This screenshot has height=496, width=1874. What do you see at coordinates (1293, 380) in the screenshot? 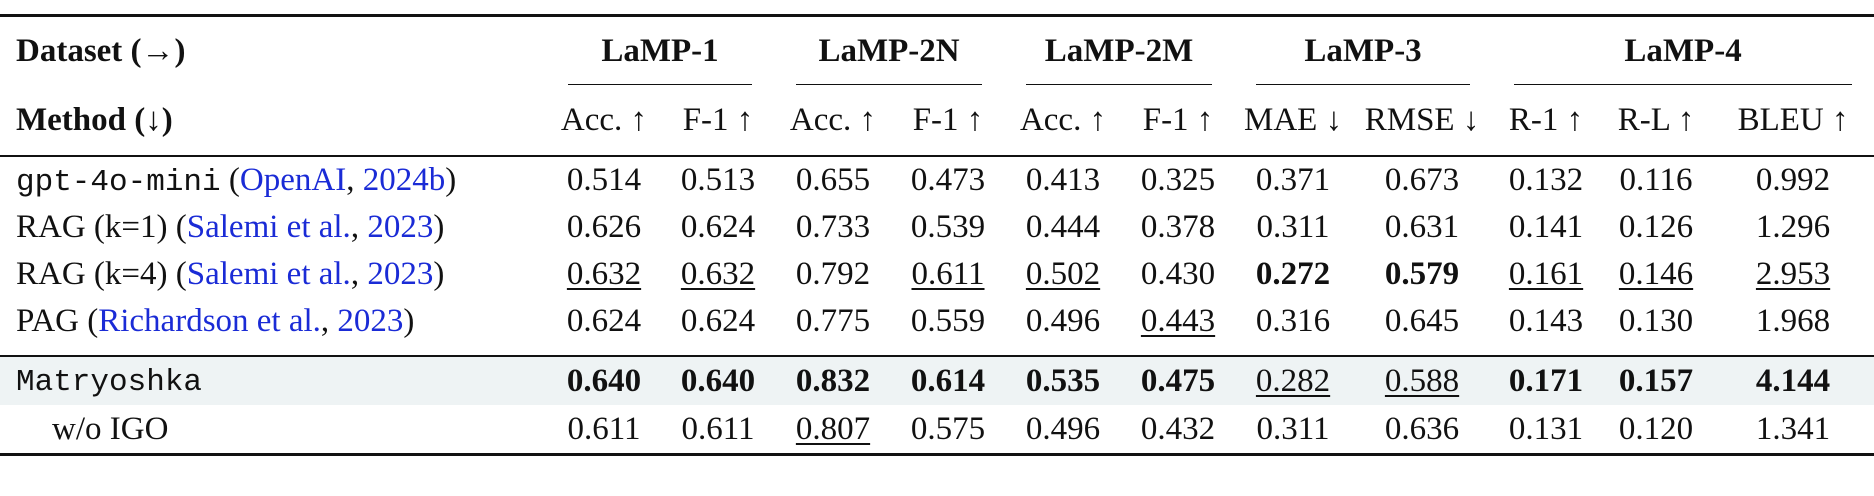
I see `value-text: 0.282` at bounding box center [1293, 380].